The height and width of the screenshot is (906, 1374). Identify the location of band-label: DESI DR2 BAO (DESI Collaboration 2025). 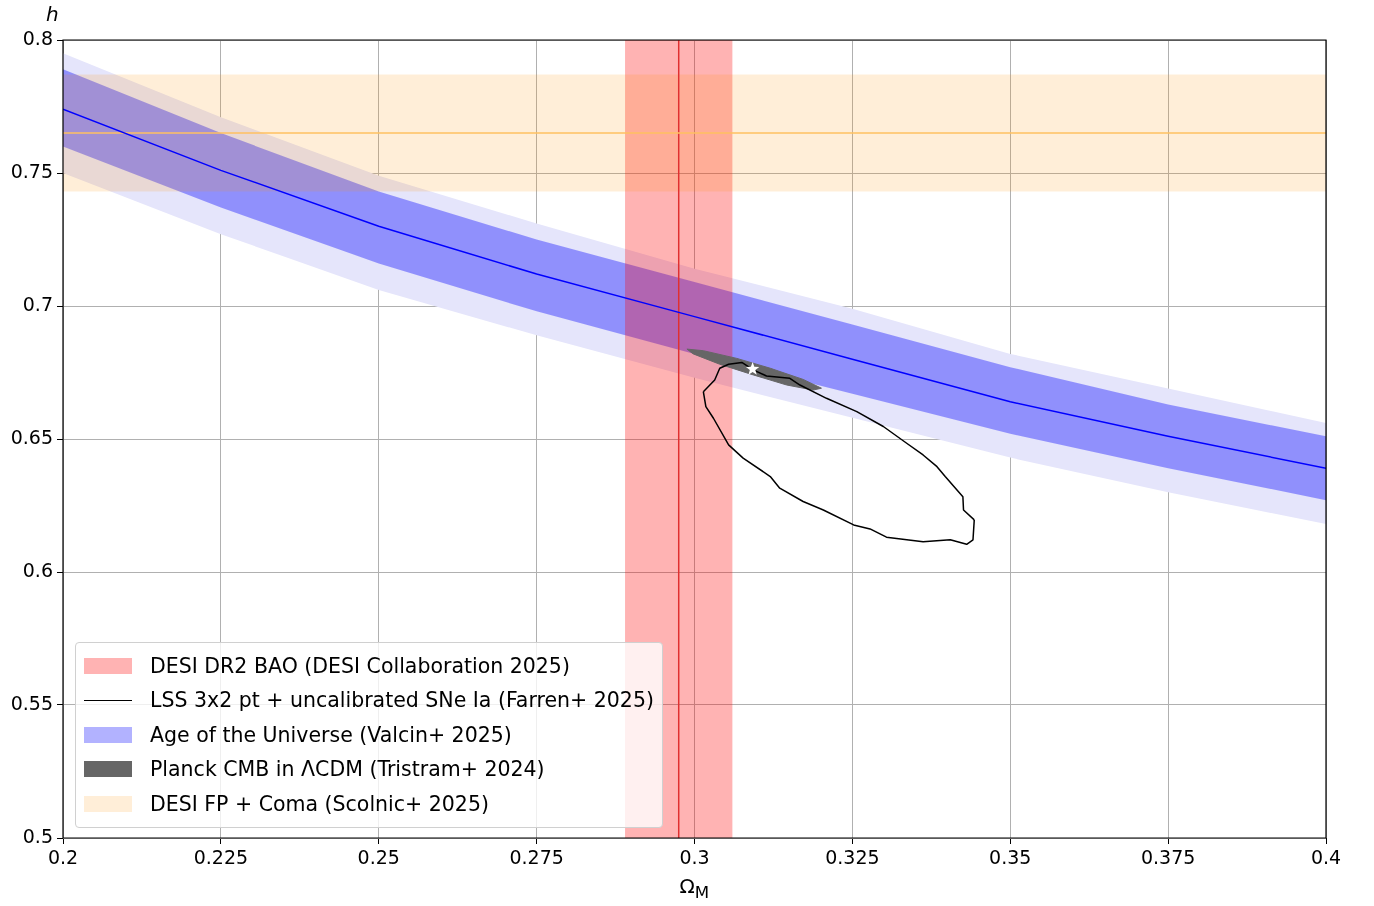
(360, 665).